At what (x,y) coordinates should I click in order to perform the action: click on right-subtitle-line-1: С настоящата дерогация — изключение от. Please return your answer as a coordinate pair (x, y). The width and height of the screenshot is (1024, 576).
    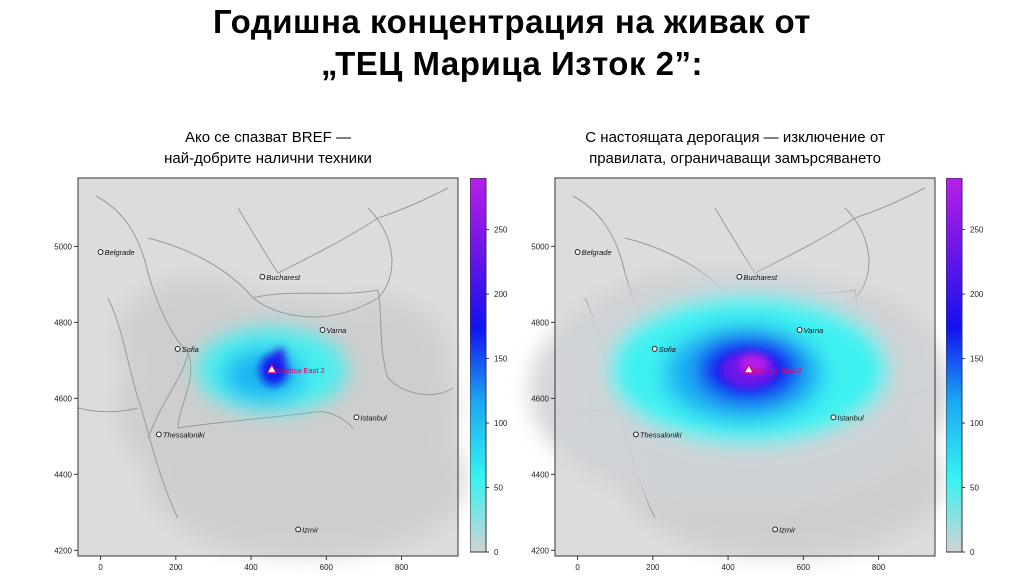
    Looking at the image, I should click on (735, 137).